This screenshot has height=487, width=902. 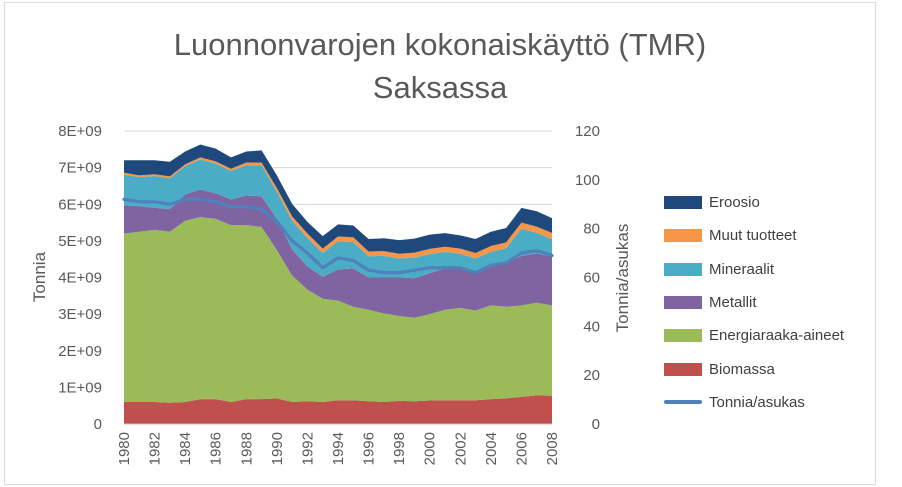 What do you see at coordinates (591, 326) in the screenshot?
I see `y2-tick-label: 40` at bounding box center [591, 326].